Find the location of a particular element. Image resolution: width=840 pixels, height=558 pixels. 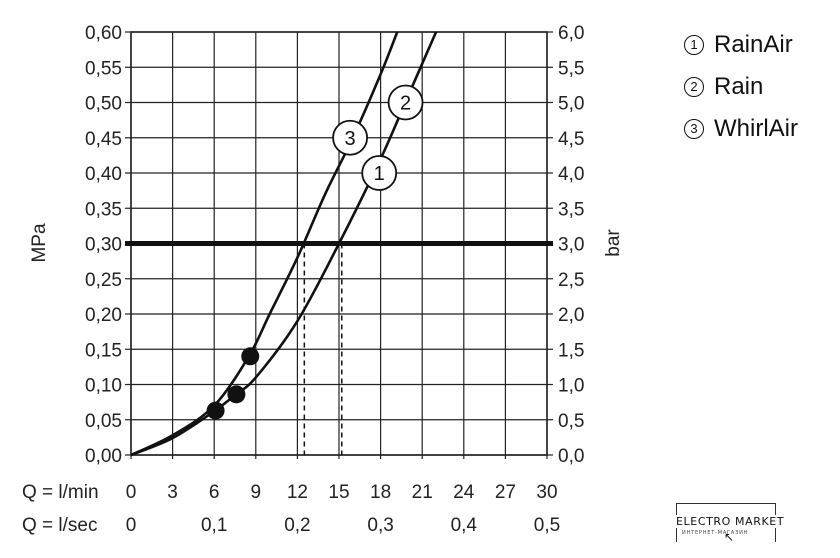

y-left-tick-label: 0,15 is located at coordinates (103, 350).